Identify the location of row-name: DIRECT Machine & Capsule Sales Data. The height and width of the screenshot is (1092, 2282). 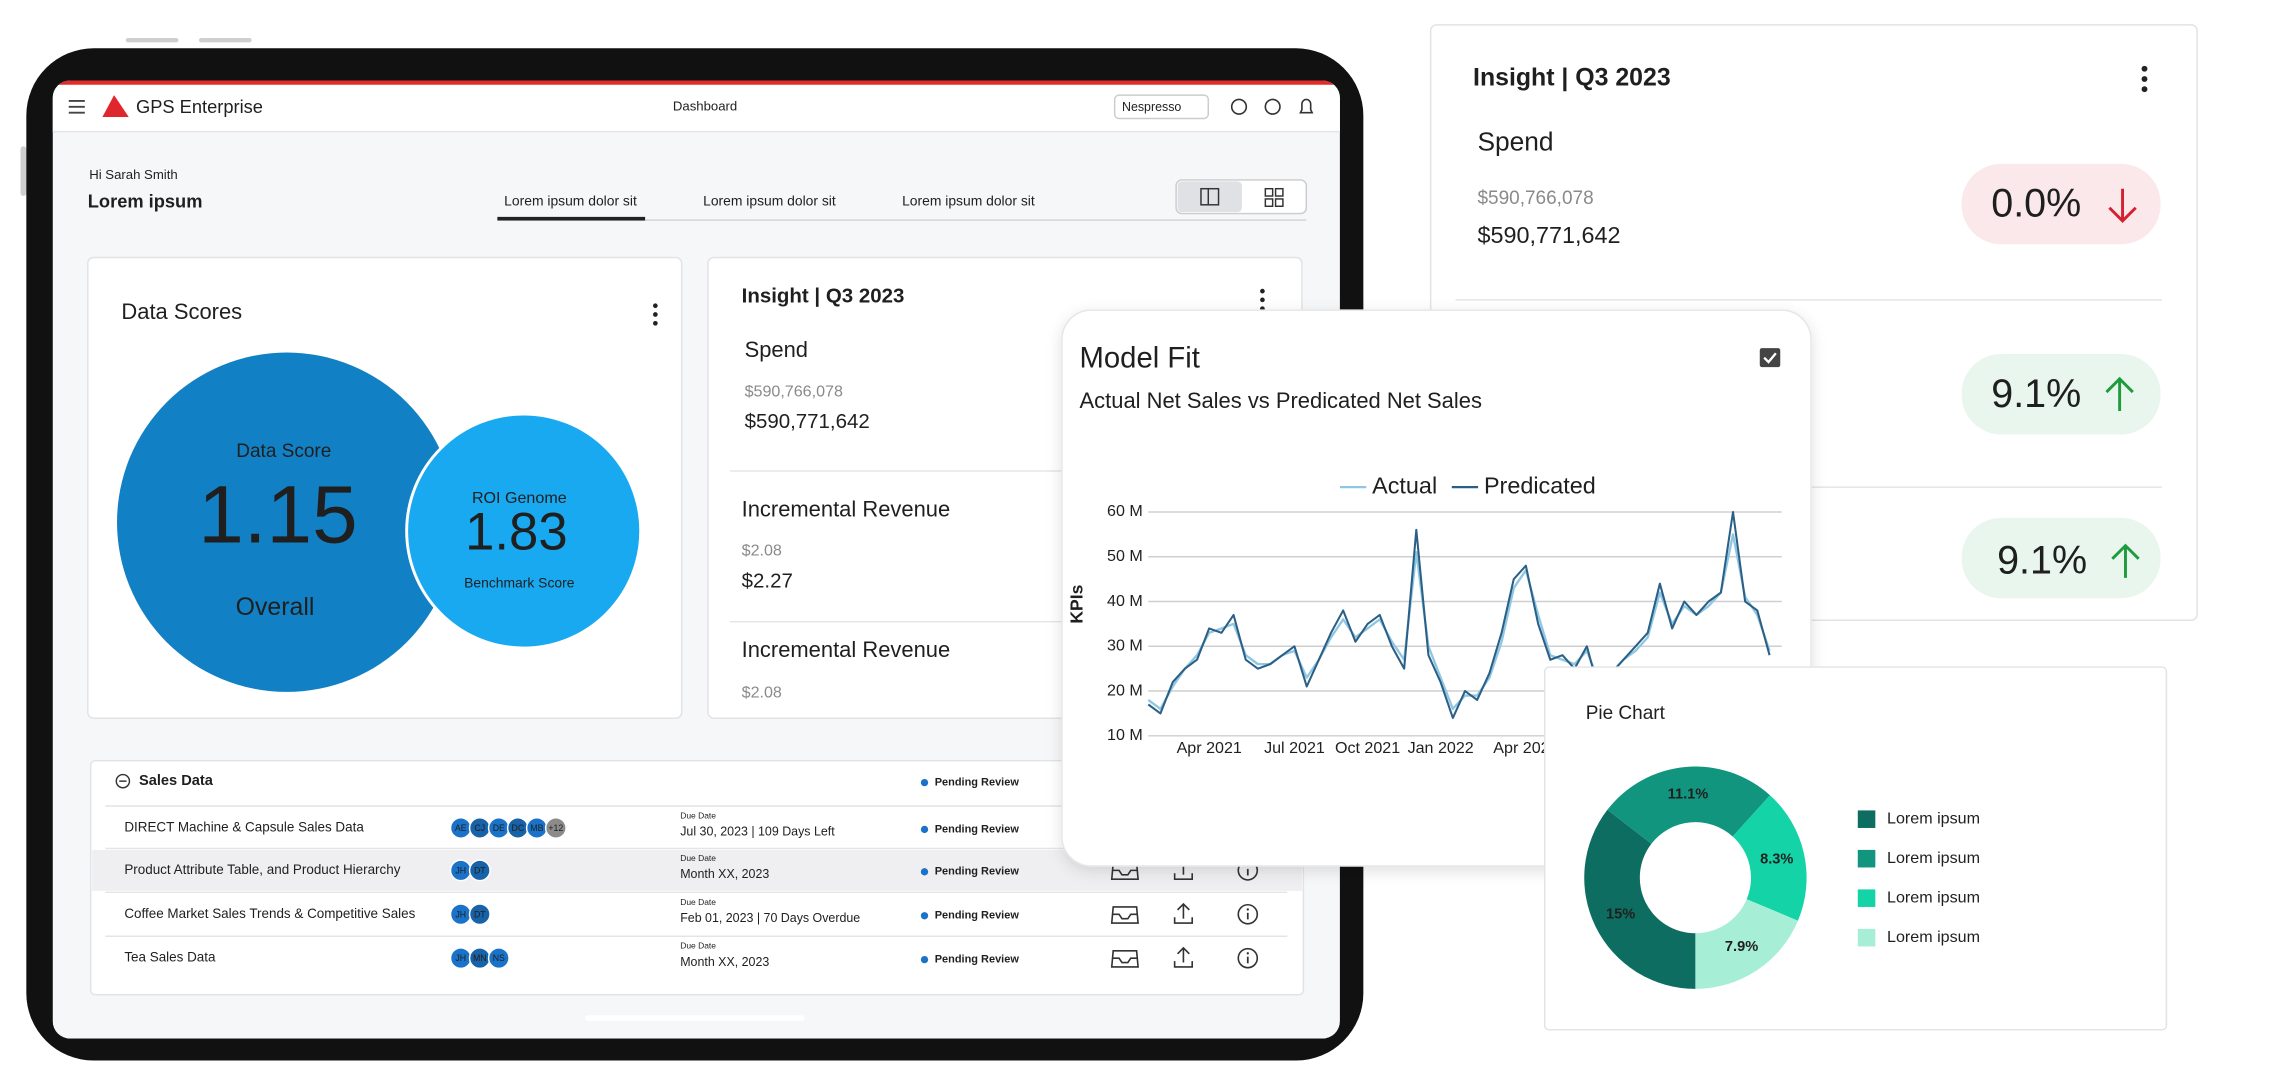
(244, 827).